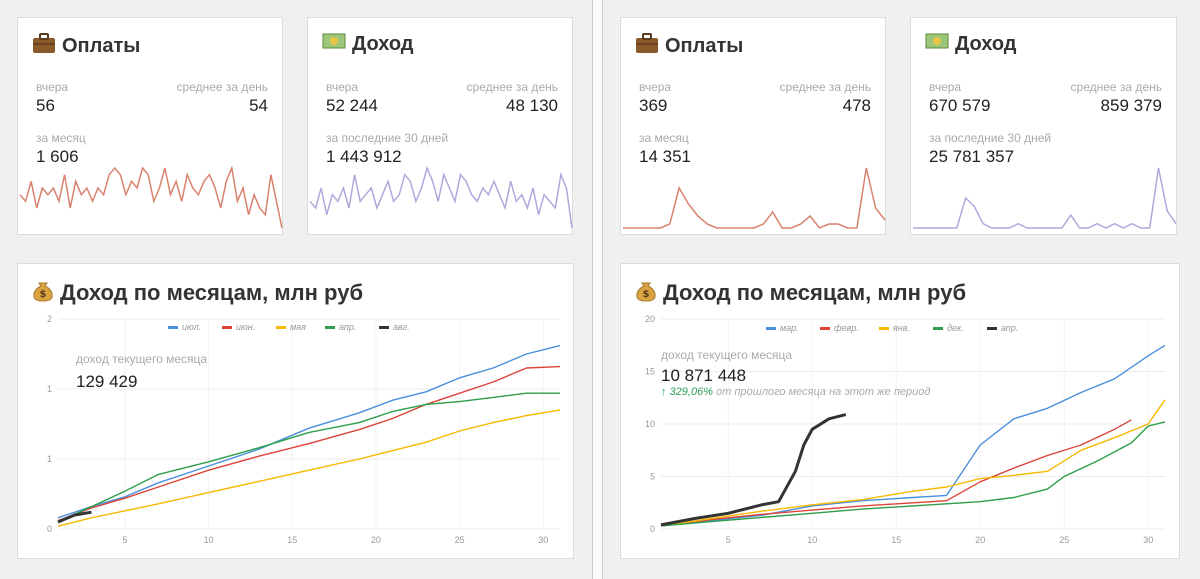 The width and height of the screenshot is (1200, 579). I want to click on yesterday-value: 56, so click(45, 105).